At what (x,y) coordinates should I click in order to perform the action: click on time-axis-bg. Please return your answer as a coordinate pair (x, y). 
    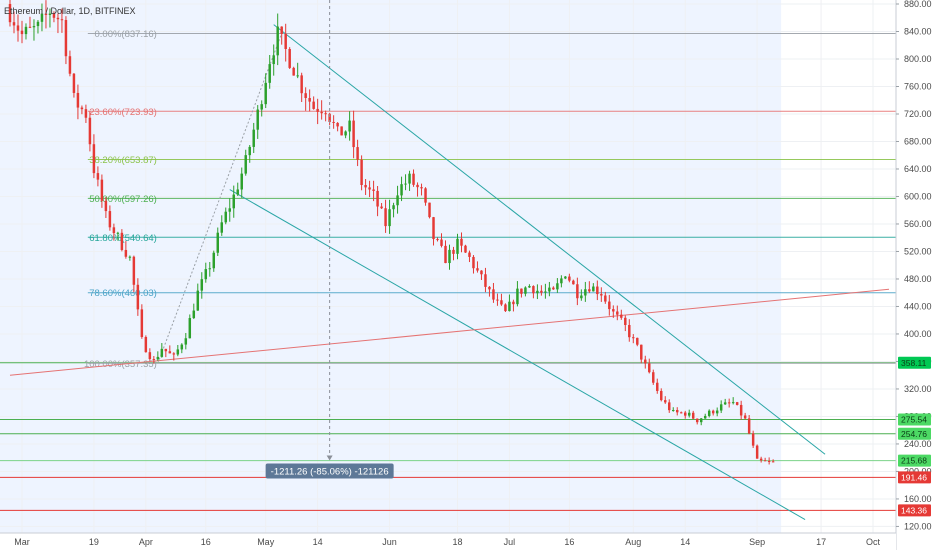
    Looking at the image, I should click on (448, 541).